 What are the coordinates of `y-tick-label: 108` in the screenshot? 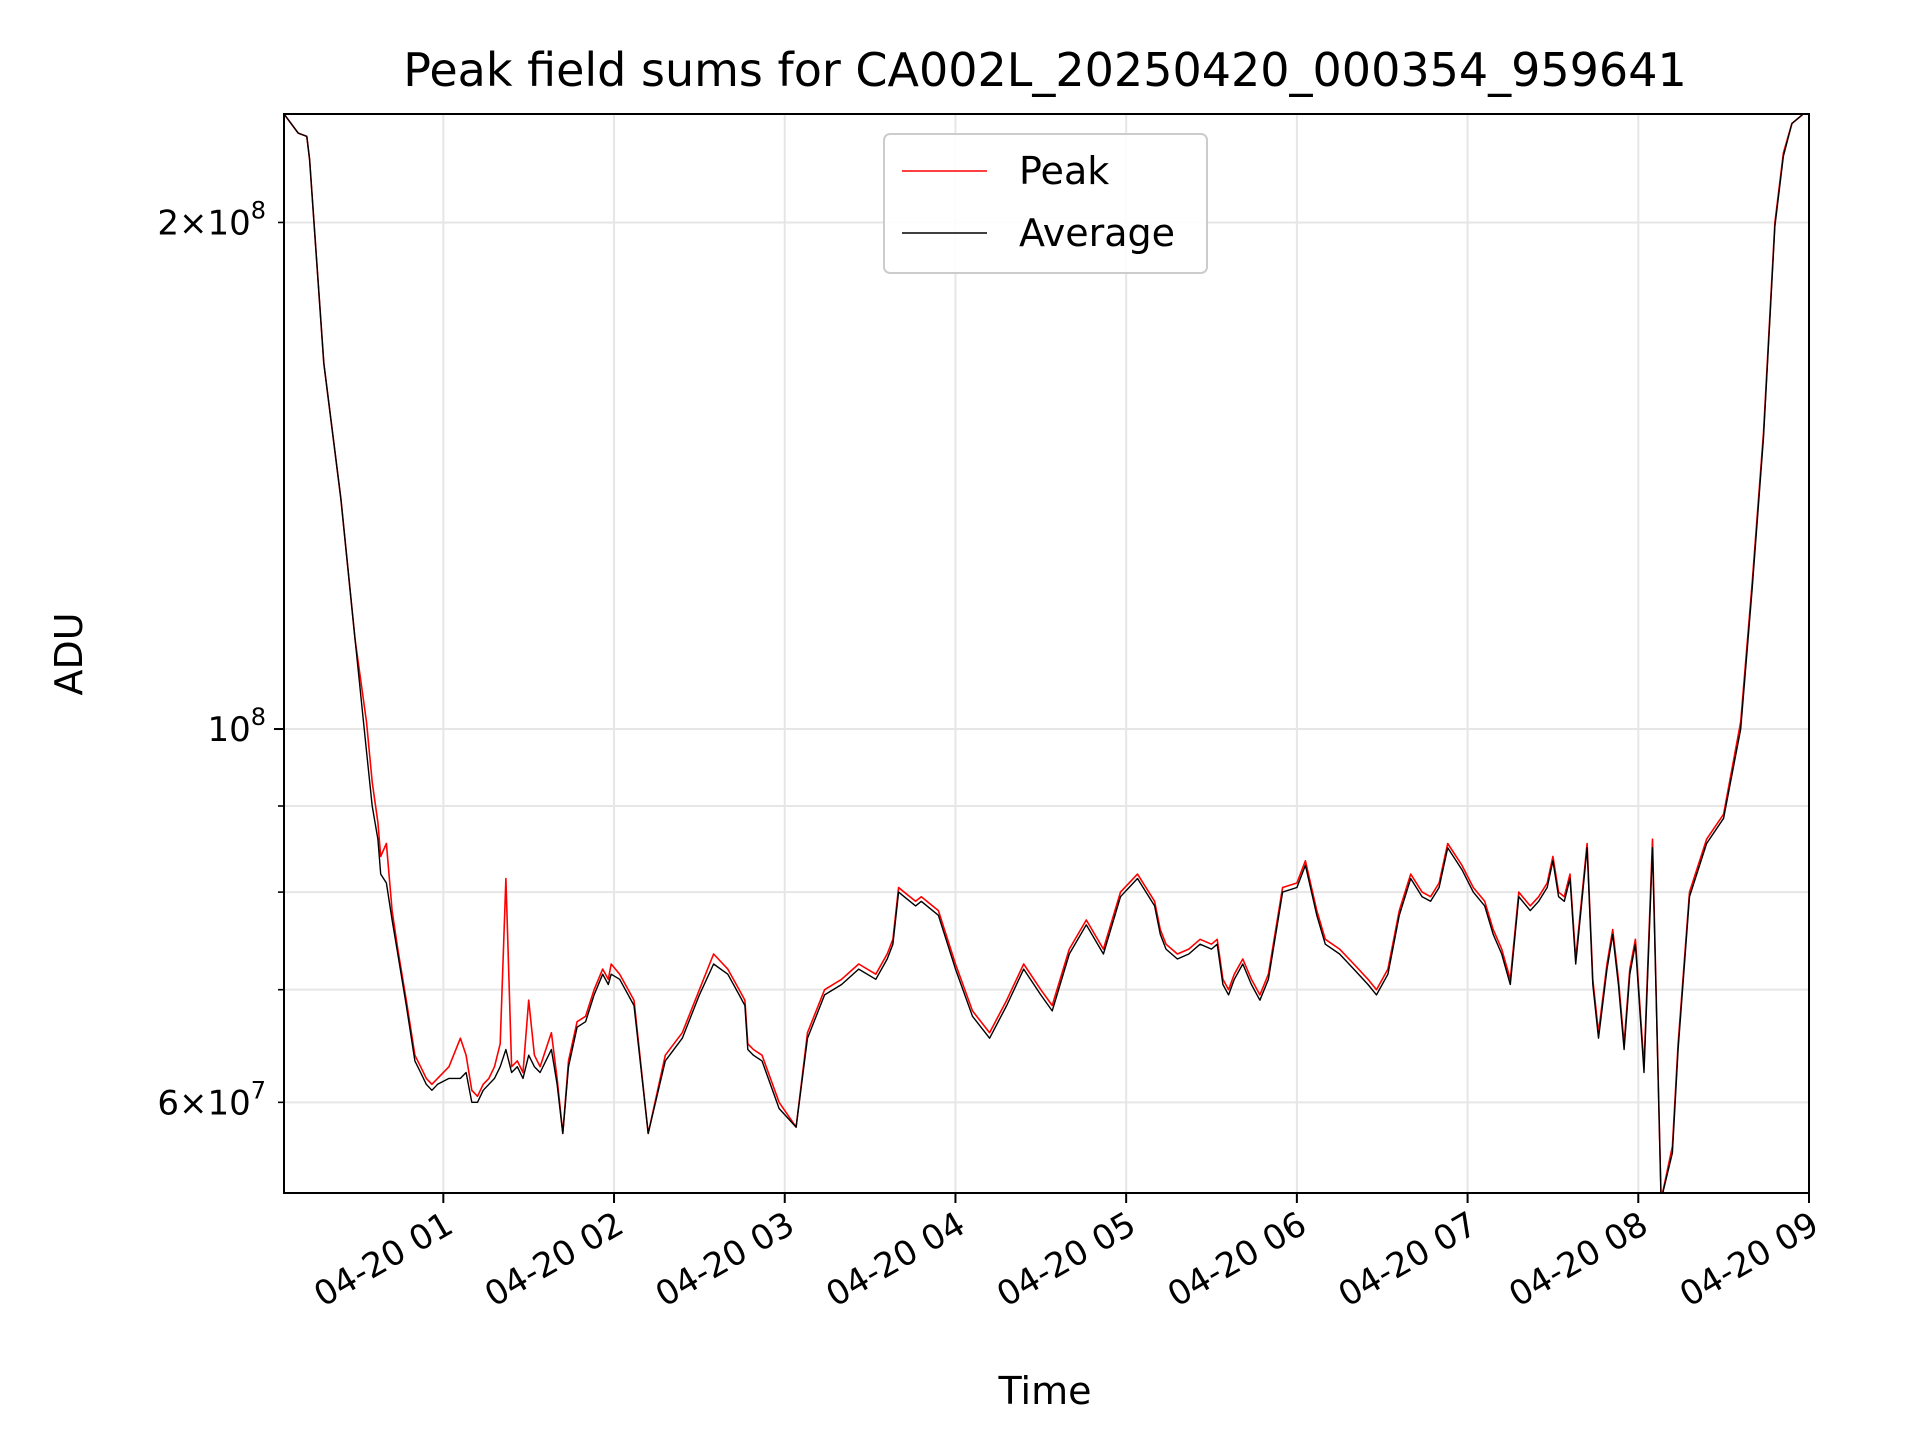 It's located at (236, 726).